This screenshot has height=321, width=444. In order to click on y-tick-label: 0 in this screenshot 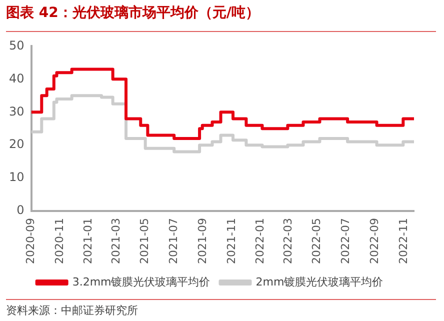, I will do `click(20, 210)`.